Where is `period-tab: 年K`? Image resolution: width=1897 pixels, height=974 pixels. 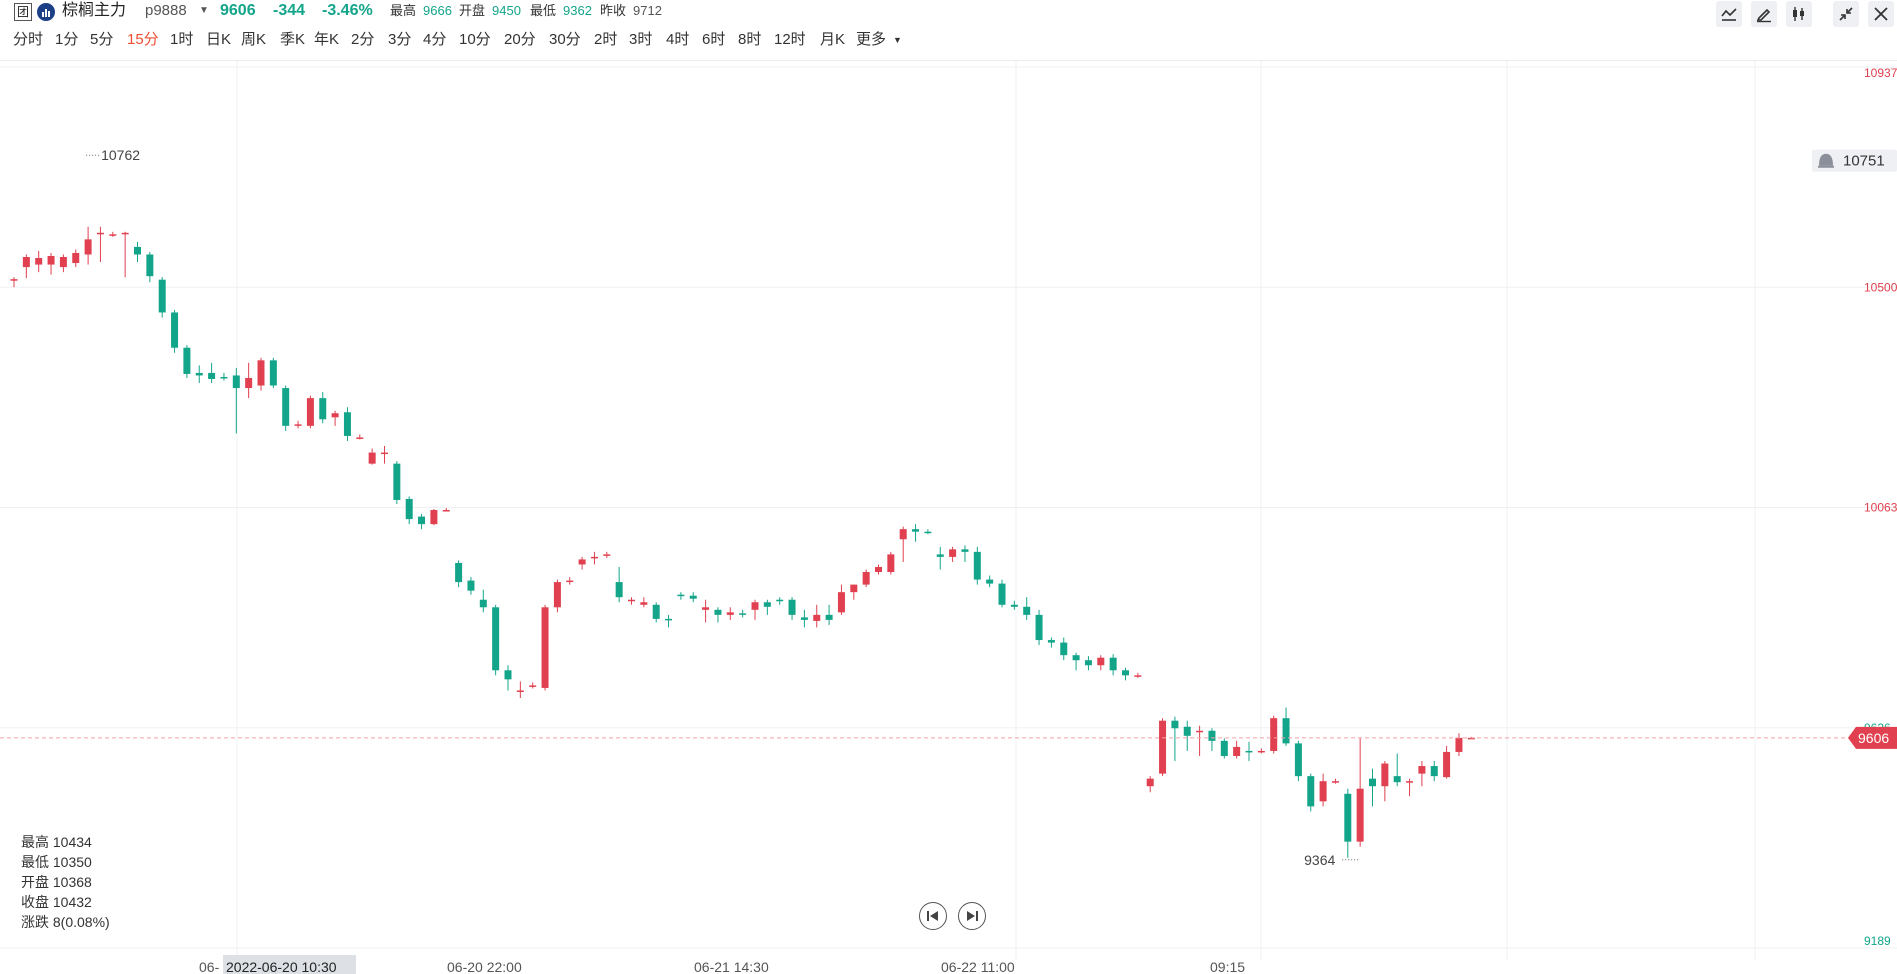
period-tab: 年K is located at coordinates (327, 39).